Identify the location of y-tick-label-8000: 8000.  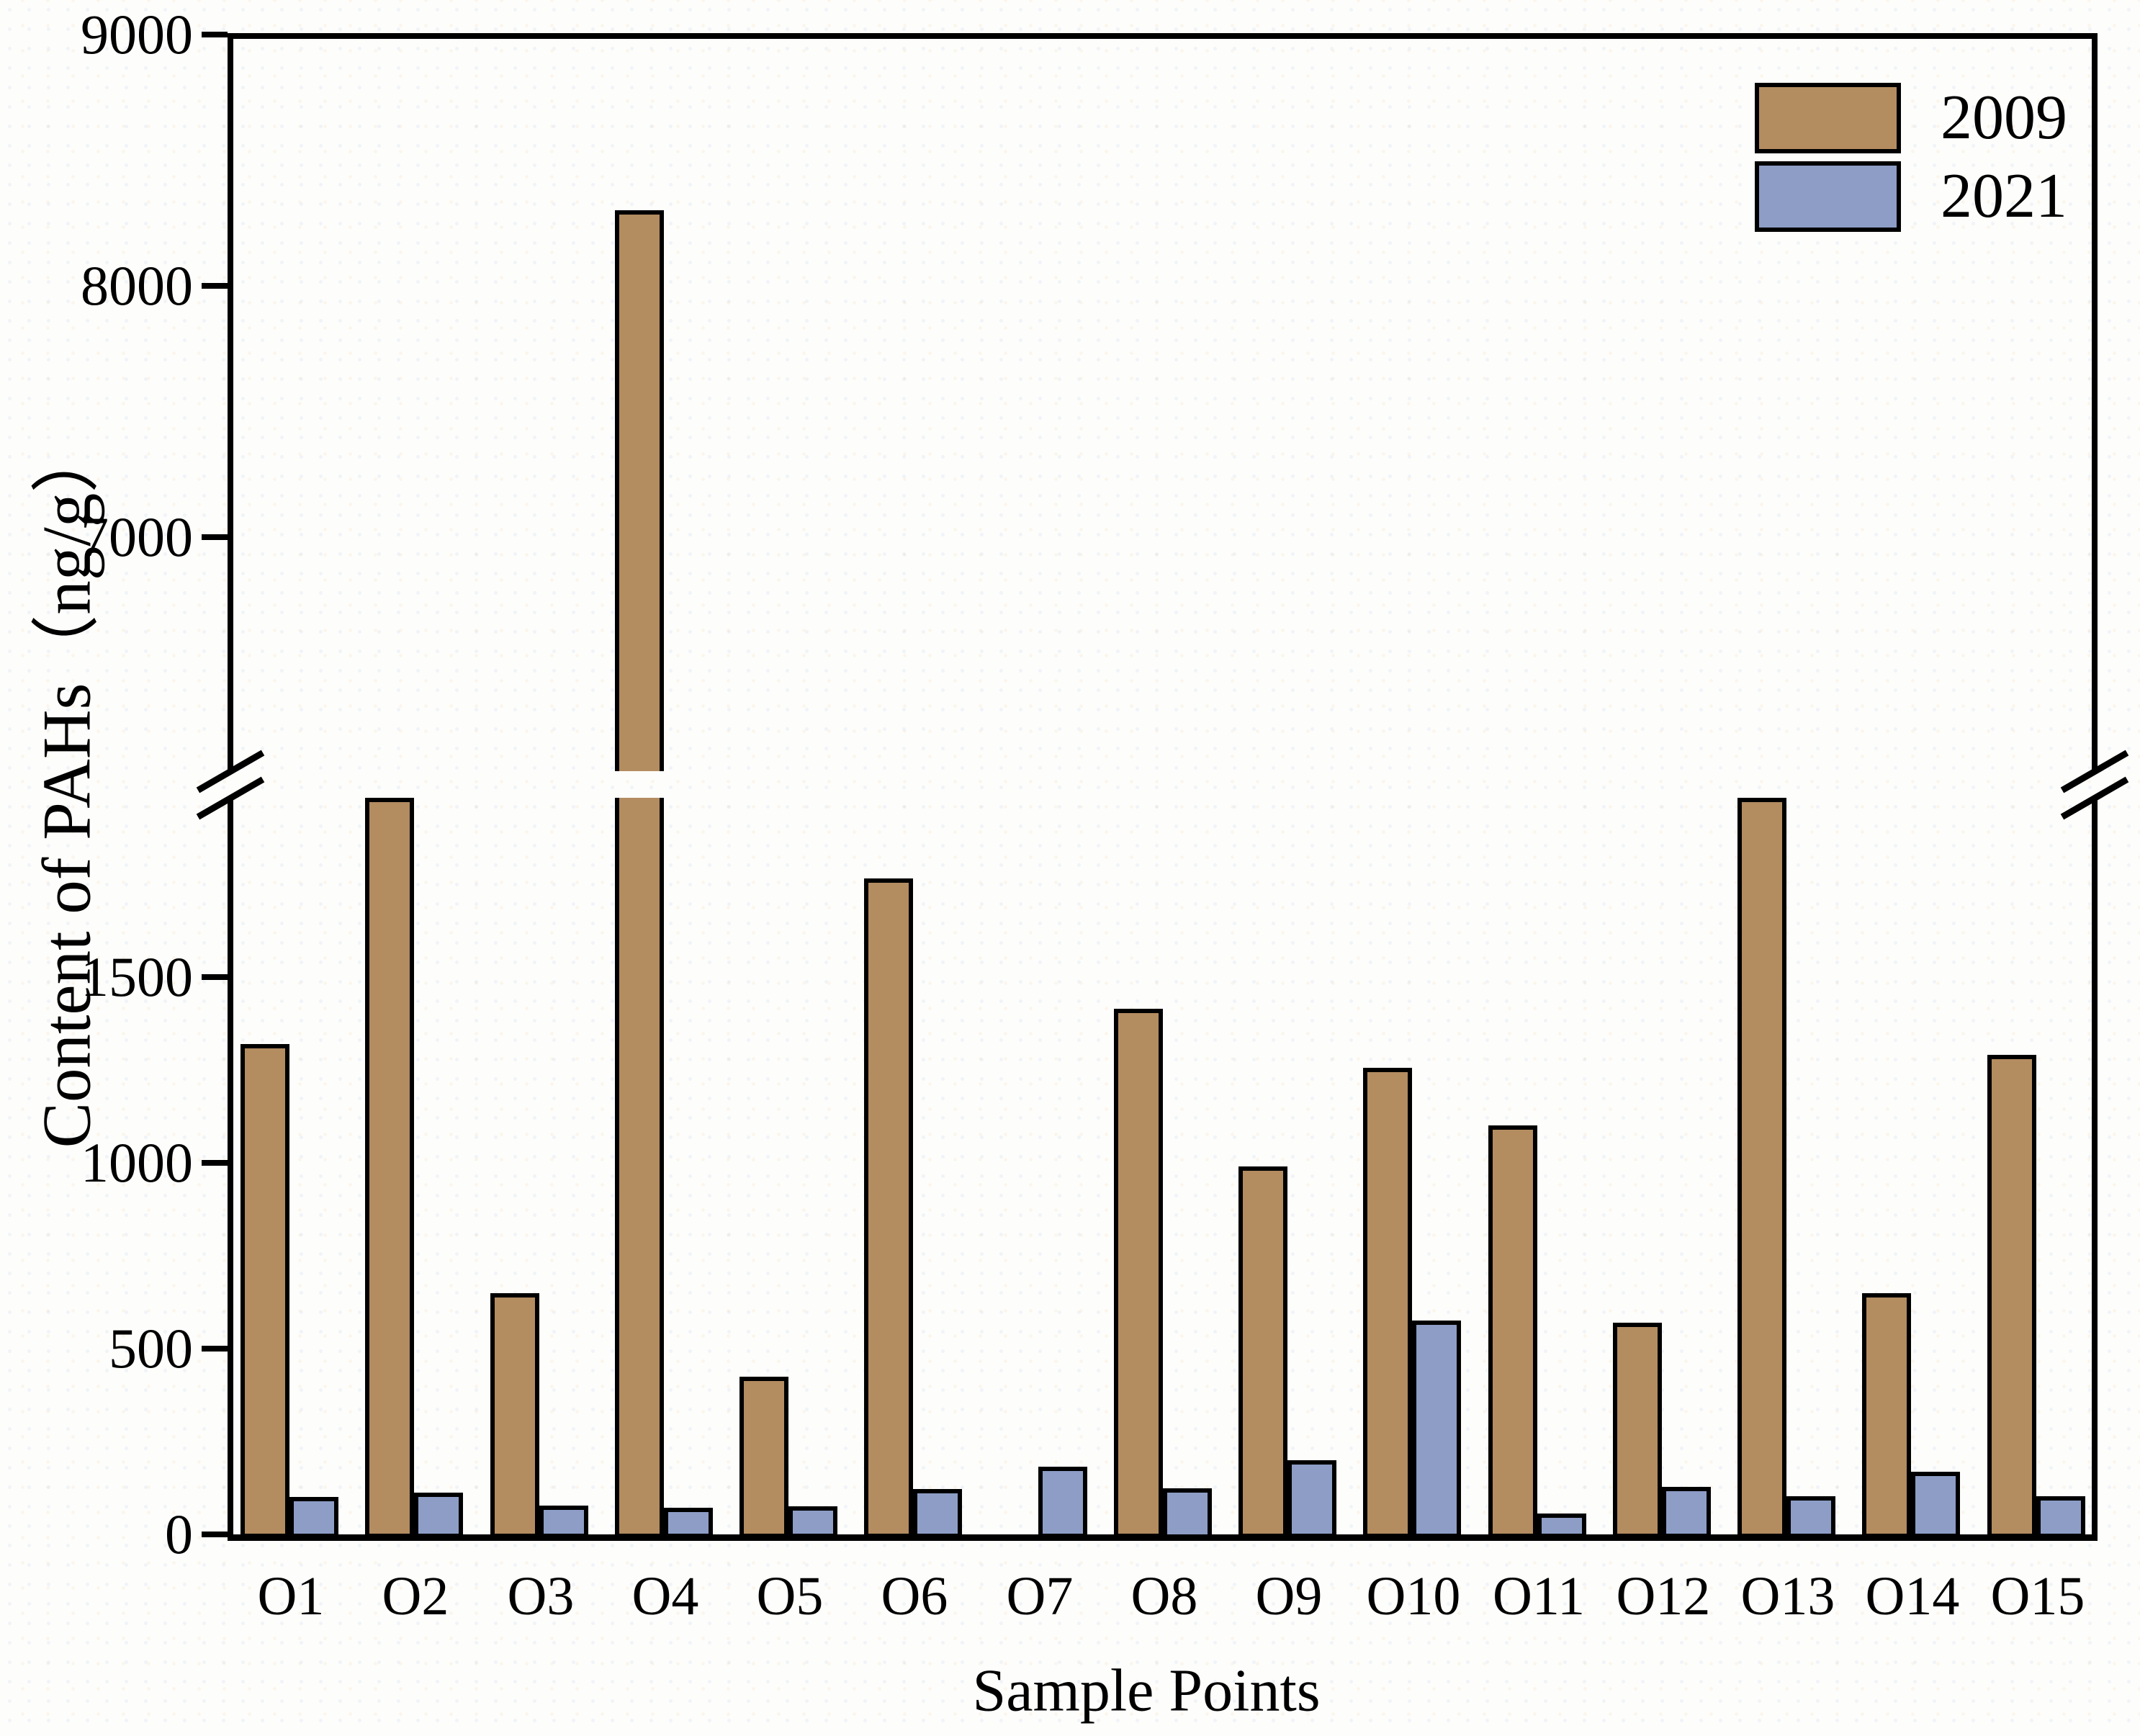
(137, 285).